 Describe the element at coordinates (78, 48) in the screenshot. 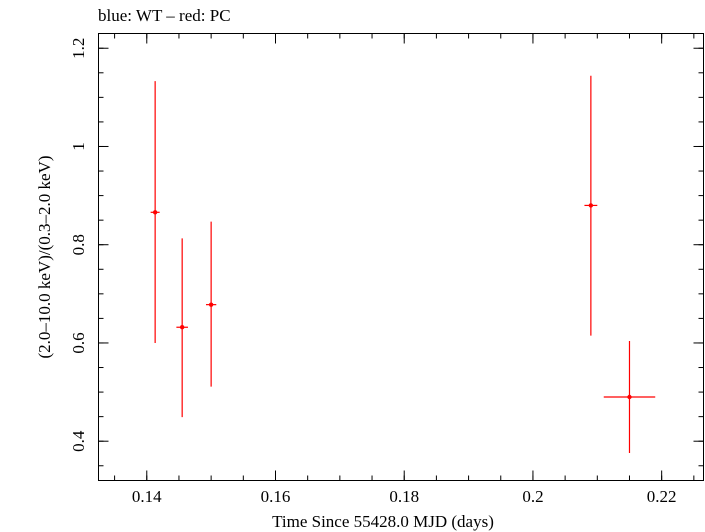

I see `y-tick-label: 1.2` at that location.